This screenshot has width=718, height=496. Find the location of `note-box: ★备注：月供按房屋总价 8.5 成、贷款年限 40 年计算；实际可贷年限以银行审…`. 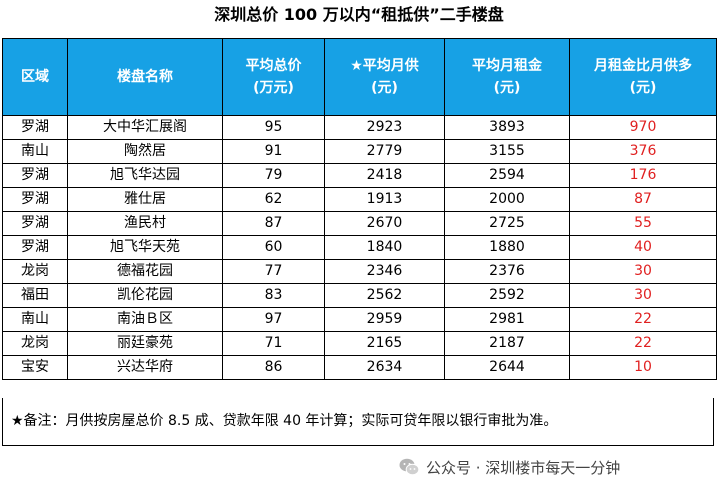

note-box: ★备注：月供按房屋总价 8.5 成、贷款年限 40 年计算；实际可贷年限以银行审… is located at coordinates (358, 422).